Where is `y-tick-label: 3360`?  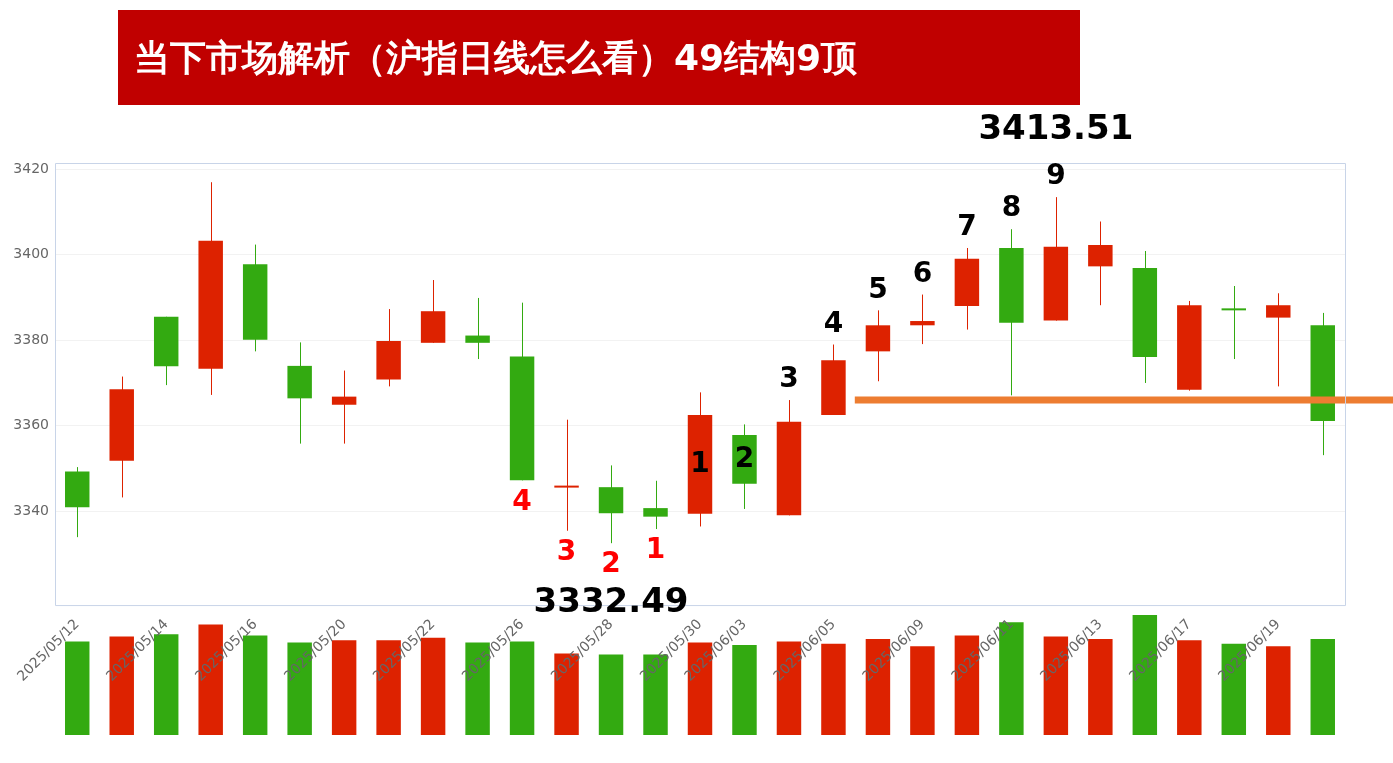 y-tick-label: 3360 is located at coordinates (31, 424).